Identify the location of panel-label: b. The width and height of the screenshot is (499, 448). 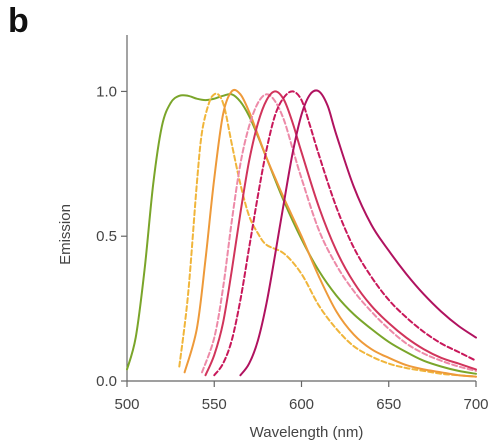
(18, 21).